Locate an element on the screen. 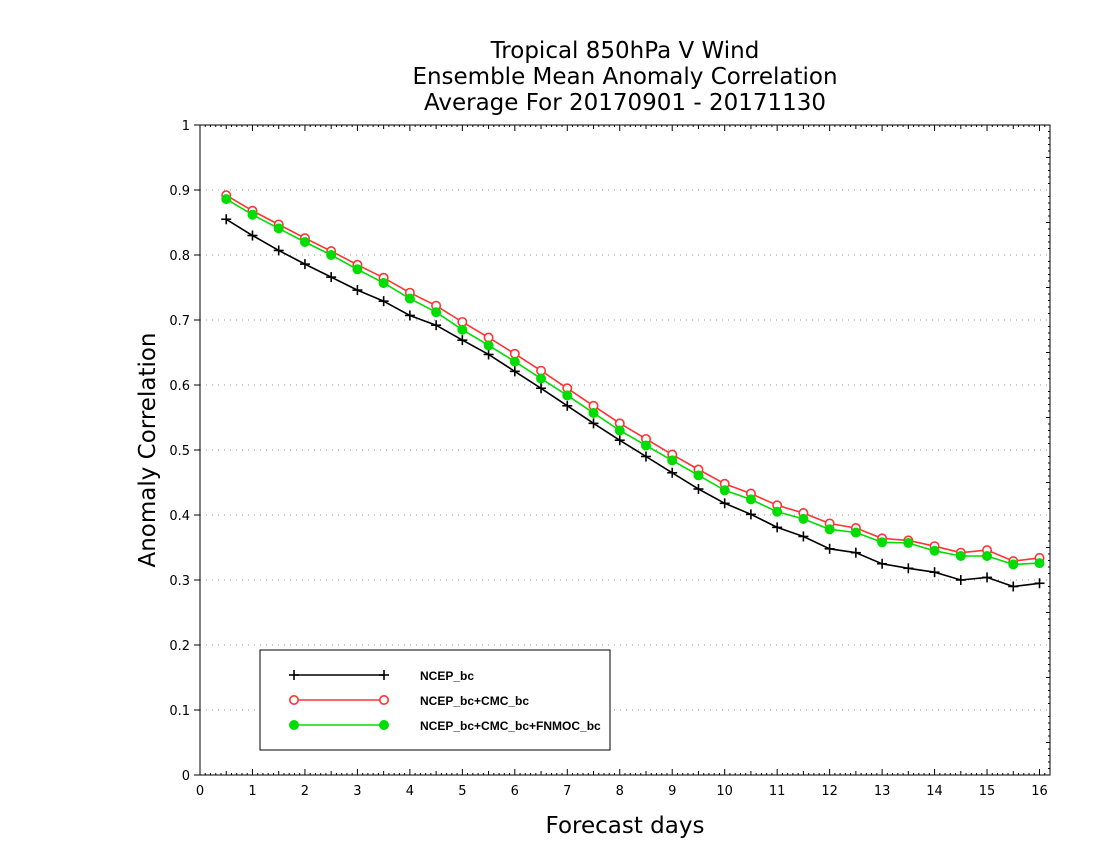 The height and width of the screenshot is (850, 1100). x-axis-label: Forecast days is located at coordinates (625, 826).